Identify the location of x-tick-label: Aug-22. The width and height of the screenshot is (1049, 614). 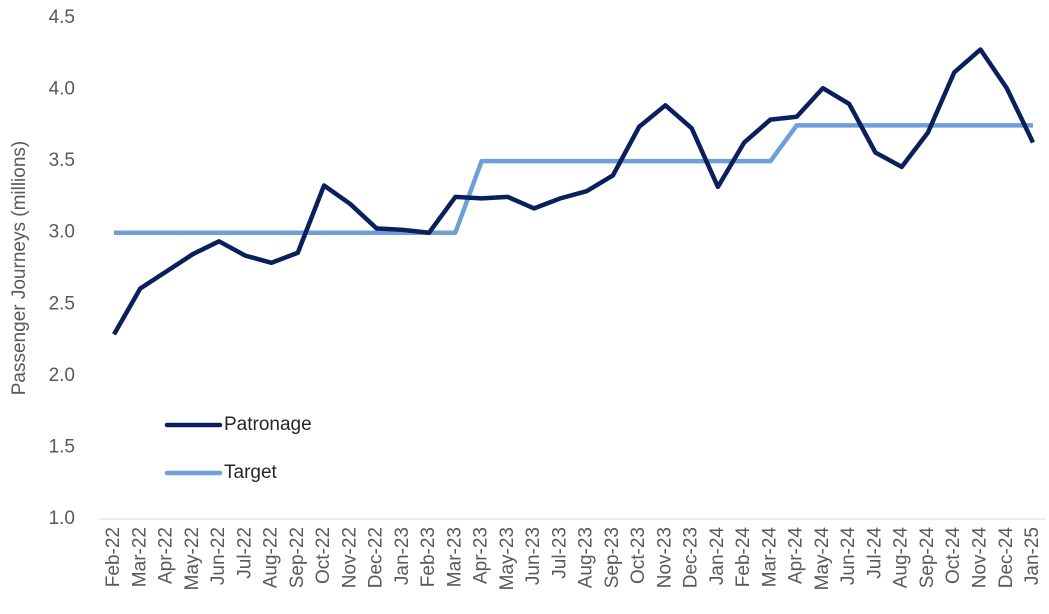
(271, 557).